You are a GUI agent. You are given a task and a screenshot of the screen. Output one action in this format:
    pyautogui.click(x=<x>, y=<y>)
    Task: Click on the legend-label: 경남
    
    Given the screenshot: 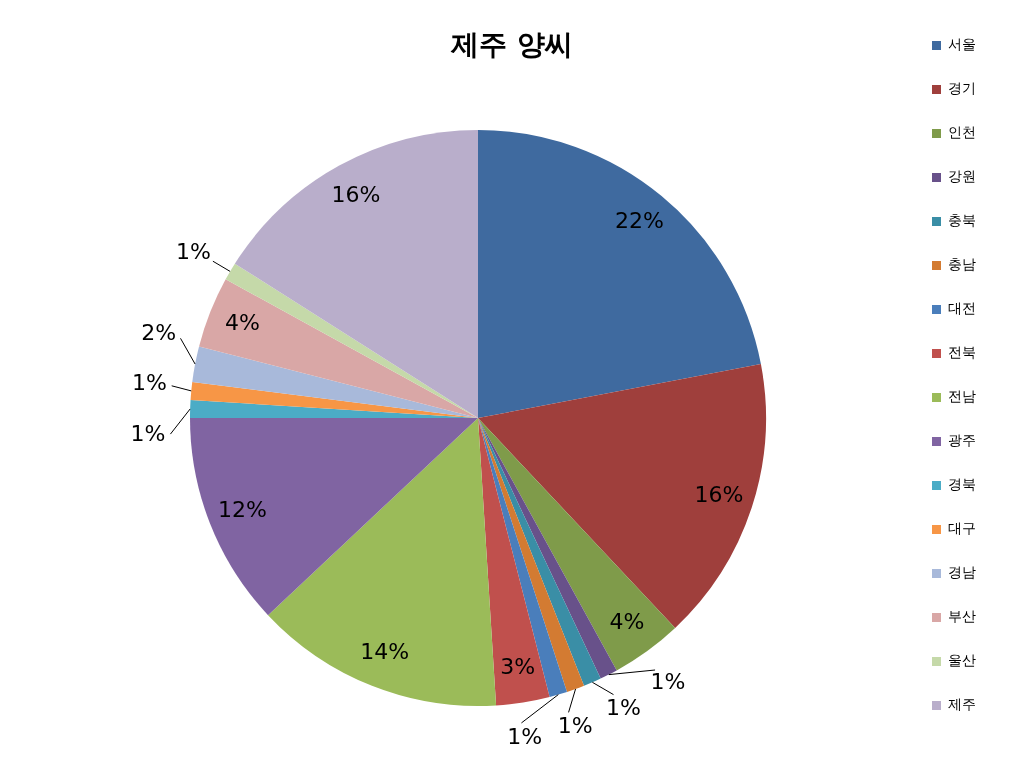 What is the action you would take?
    pyautogui.click(x=962, y=572)
    